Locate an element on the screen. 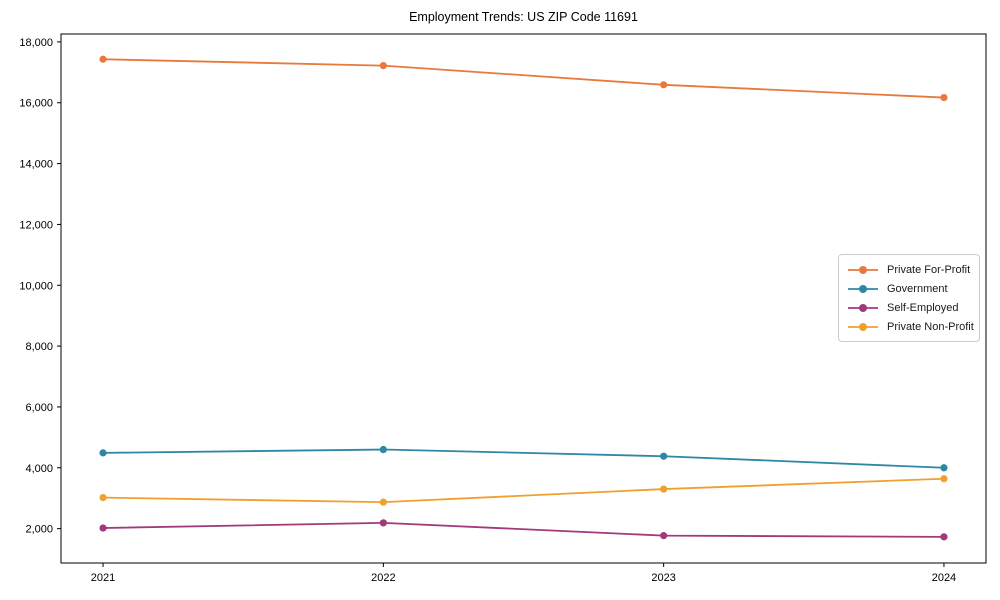 The height and width of the screenshot is (600, 1000). y-tick-label: 10,000 is located at coordinates (36, 286).